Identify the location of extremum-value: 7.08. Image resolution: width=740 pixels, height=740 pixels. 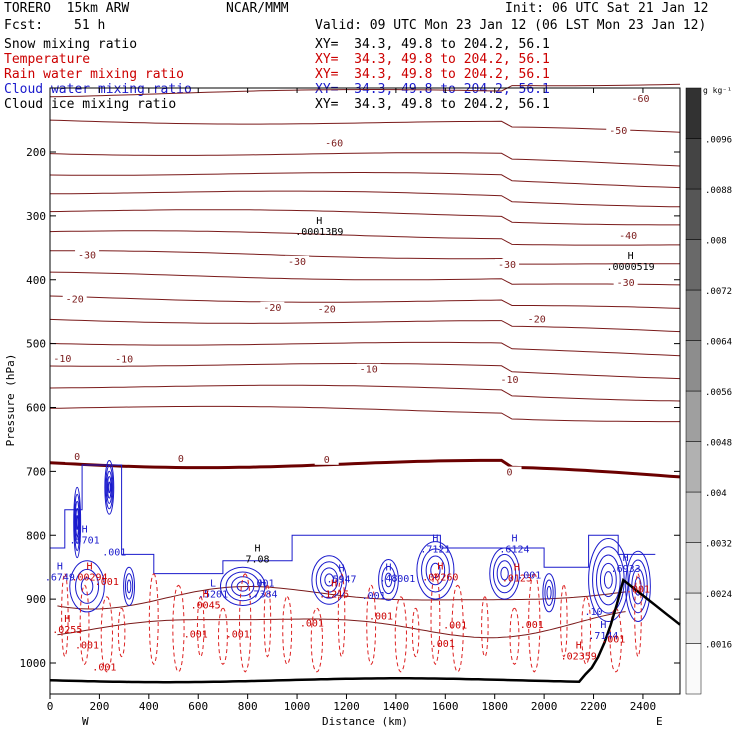
(257, 560).